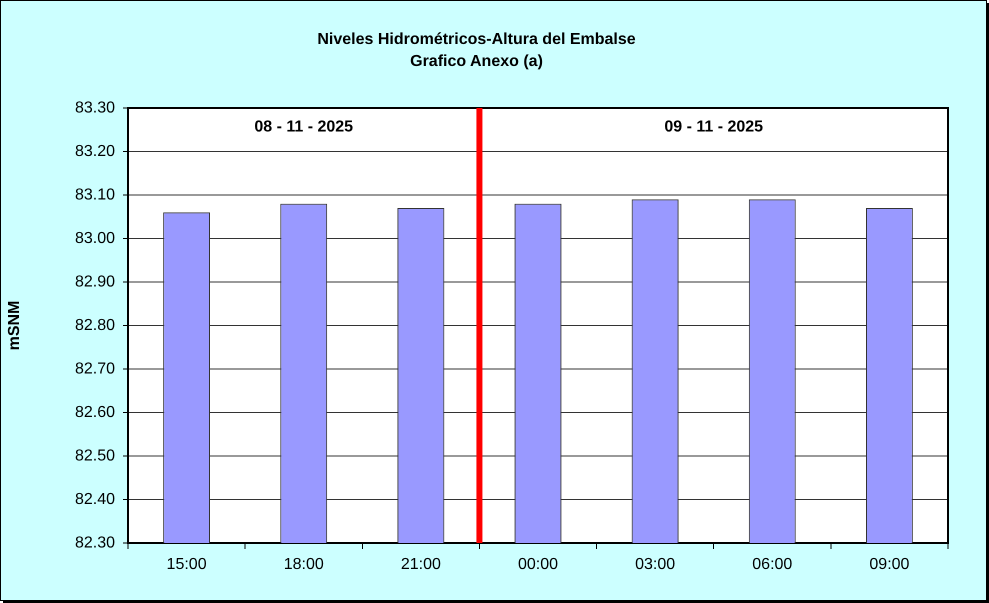  I want to click on y-tick-label: 83.00, so click(95, 238).